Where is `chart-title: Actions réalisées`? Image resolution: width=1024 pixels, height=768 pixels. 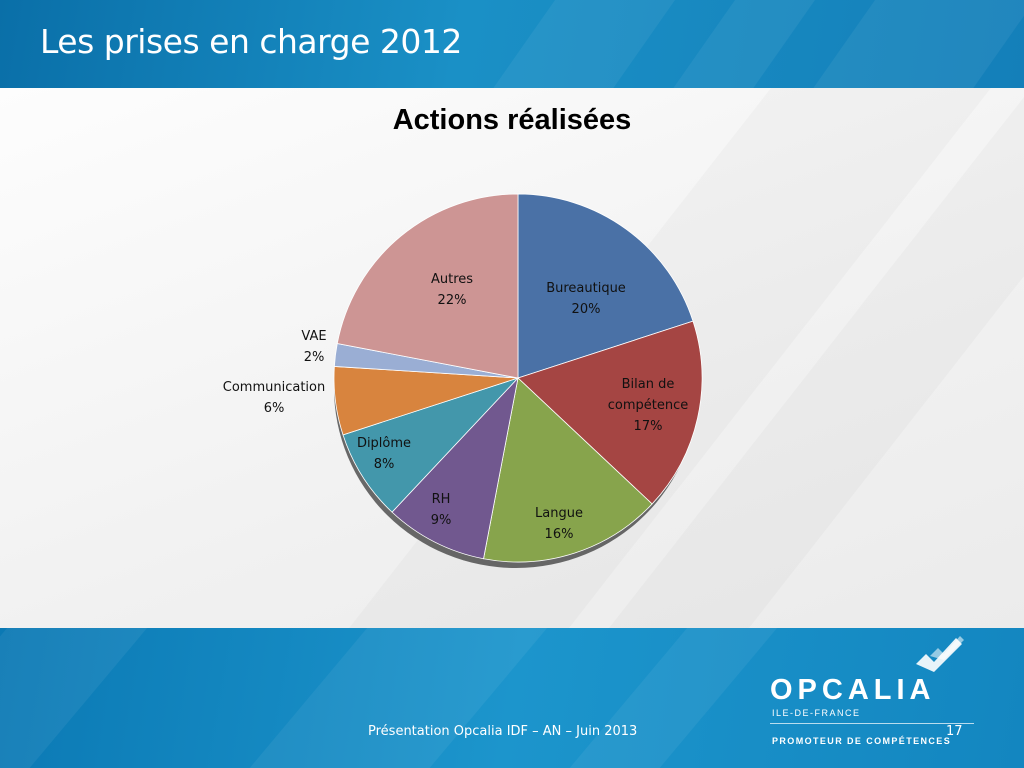
chart-title: Actions réalisées is located at coordinates (512, 120).